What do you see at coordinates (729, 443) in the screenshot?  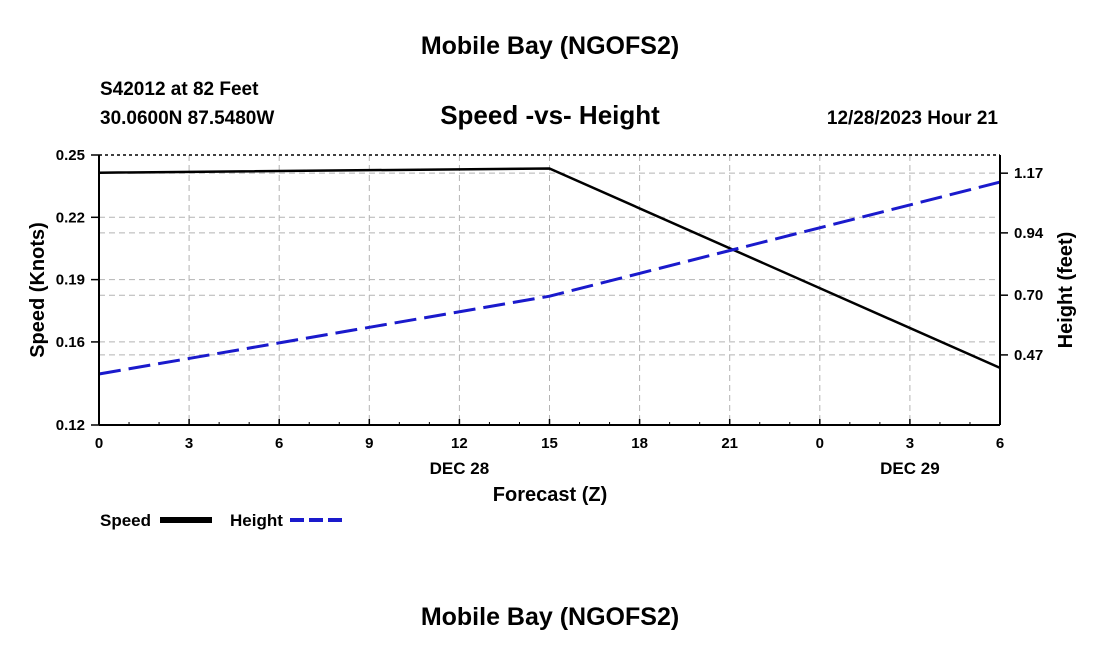 I see `x-tick-label: 21` at bounding box center [729, 443].